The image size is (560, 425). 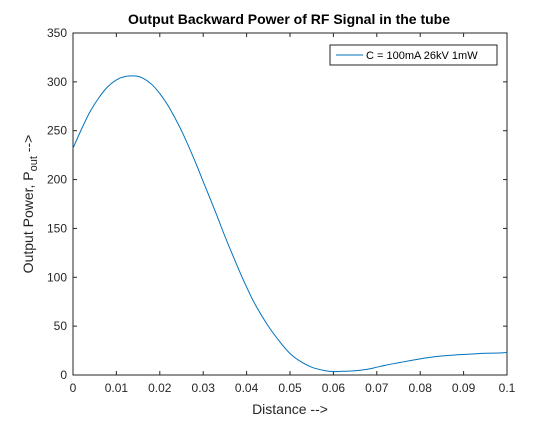 What do you see at coordinates (160, 388) in the screenshot?
I see `x-tick-label: 0.02` at bounding box center [160, 388].